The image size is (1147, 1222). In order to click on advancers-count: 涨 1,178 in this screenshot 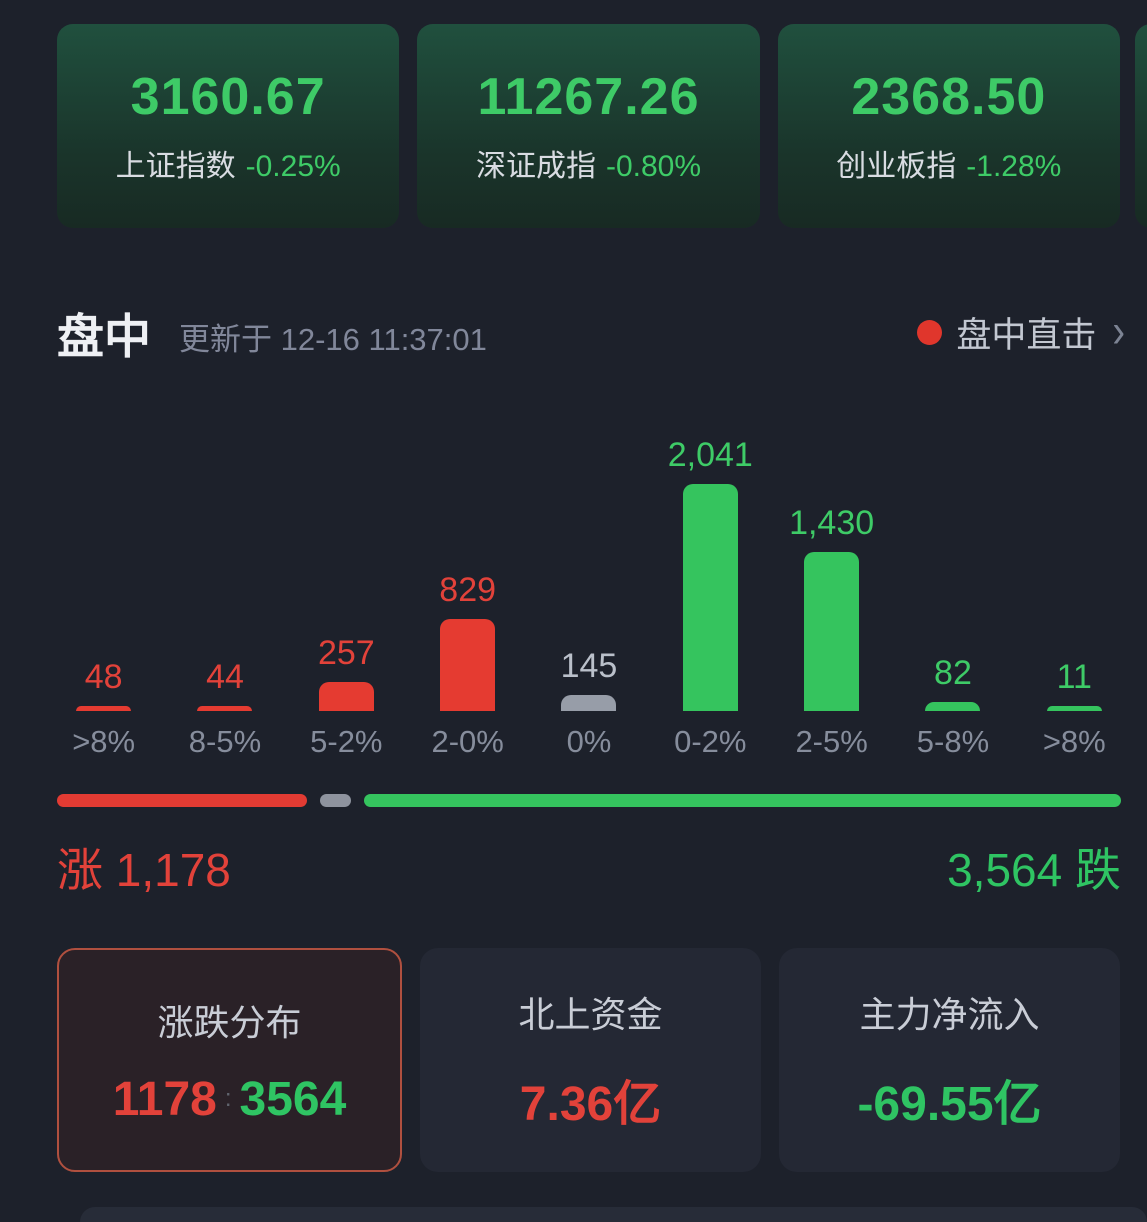, I will do `click(144, 870)`.